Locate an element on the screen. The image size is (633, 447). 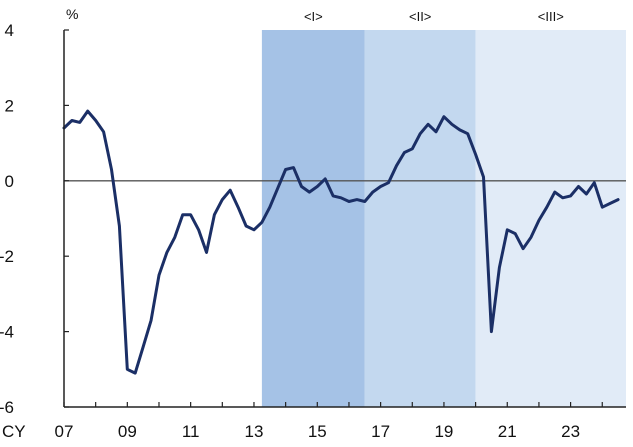
y-tick-label: -2 is located at coordinates (7, 256).